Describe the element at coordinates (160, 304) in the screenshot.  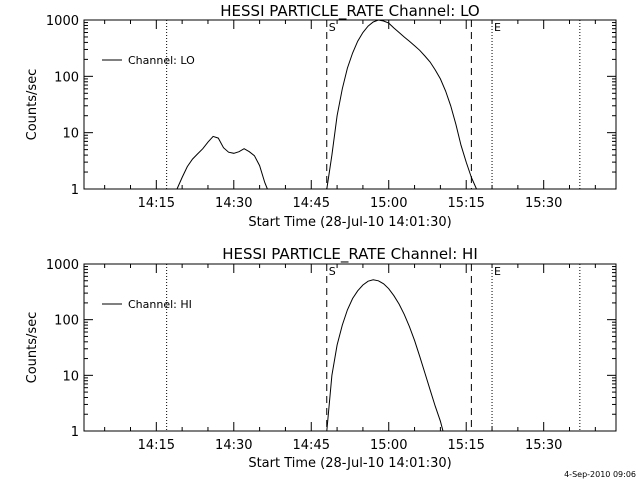
I see `chart-2-legend-label: Channel: HI` at that location.